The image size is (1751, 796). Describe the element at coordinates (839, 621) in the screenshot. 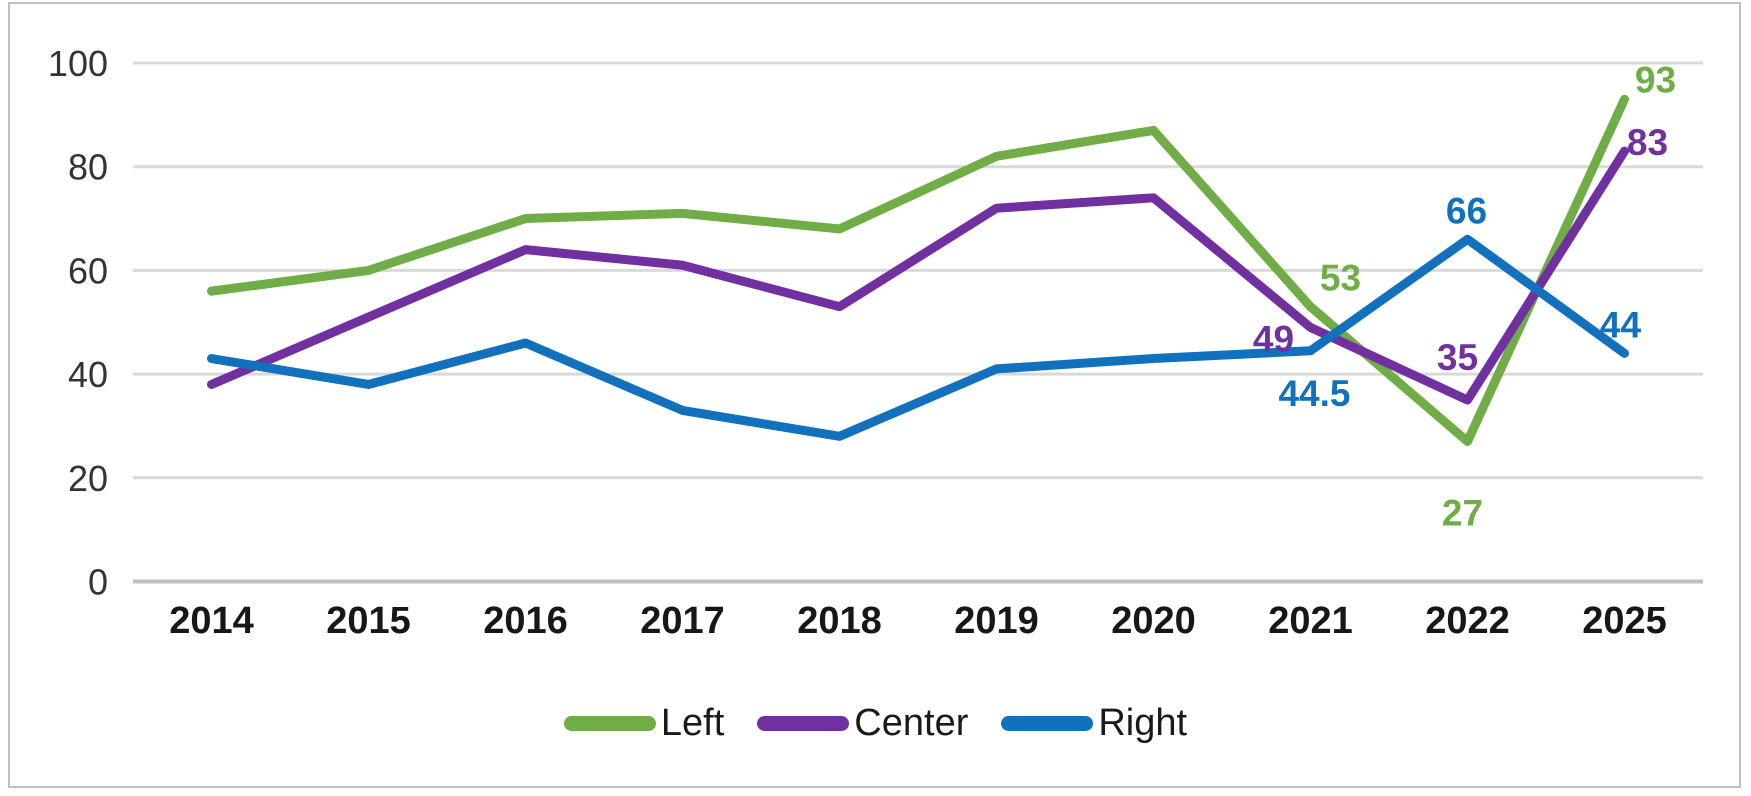

I see `x-category-label: 2018` at that location.